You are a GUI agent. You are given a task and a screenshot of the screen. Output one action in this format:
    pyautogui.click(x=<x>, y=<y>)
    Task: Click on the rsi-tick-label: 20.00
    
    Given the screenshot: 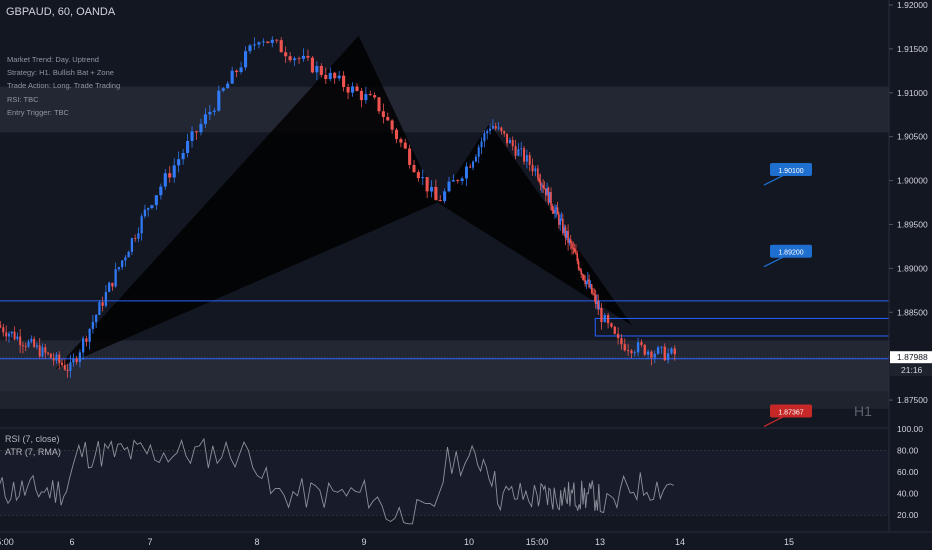 What is the action you would take?
    pyautogui.click(x=908, y=515)
    